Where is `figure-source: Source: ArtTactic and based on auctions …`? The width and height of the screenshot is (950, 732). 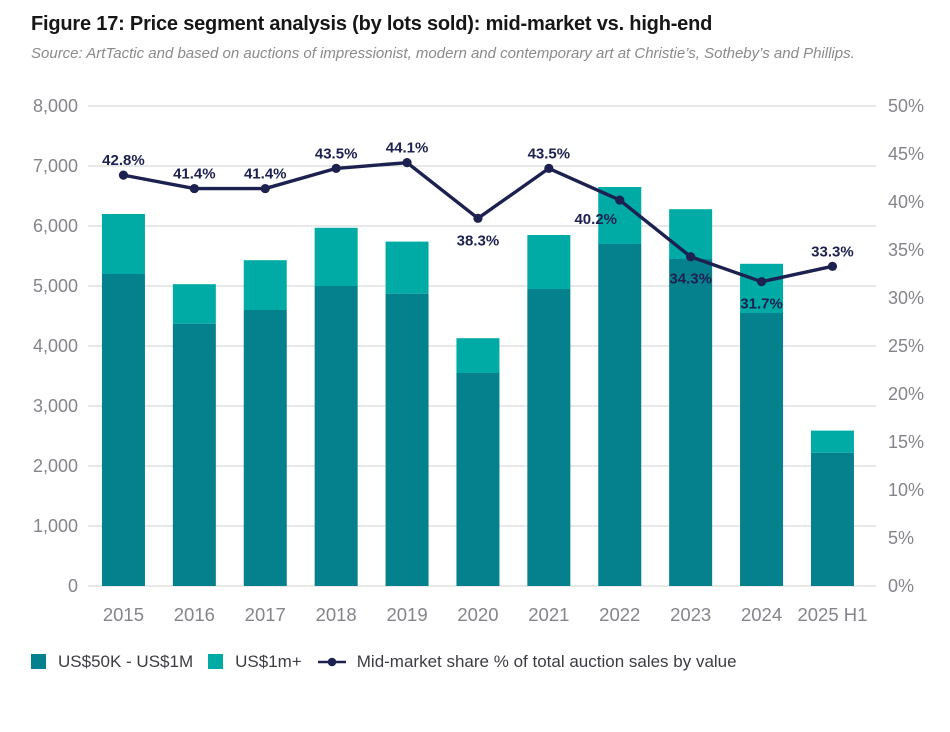 figure-source: Source: ArtTactic and based on auctions … is located at coordinates (443, 53).